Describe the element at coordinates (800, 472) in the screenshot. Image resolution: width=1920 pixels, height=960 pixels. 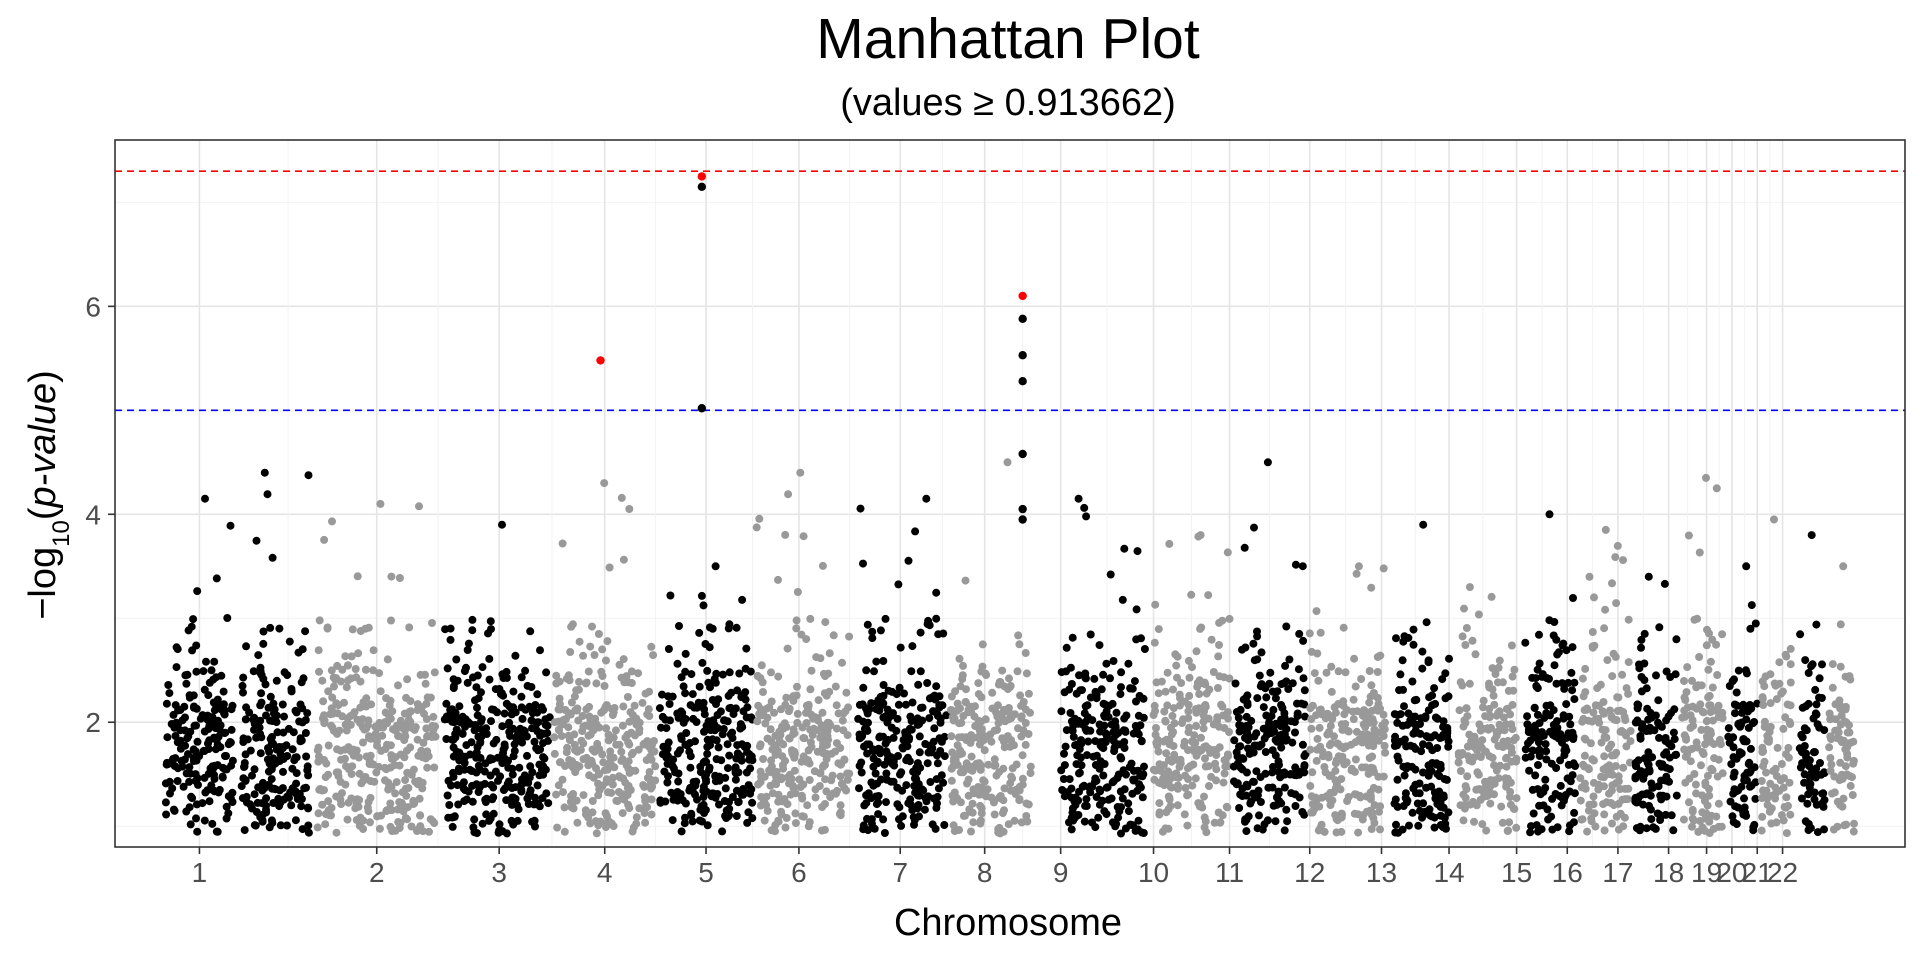
I see `snp-peak-point` at that location.